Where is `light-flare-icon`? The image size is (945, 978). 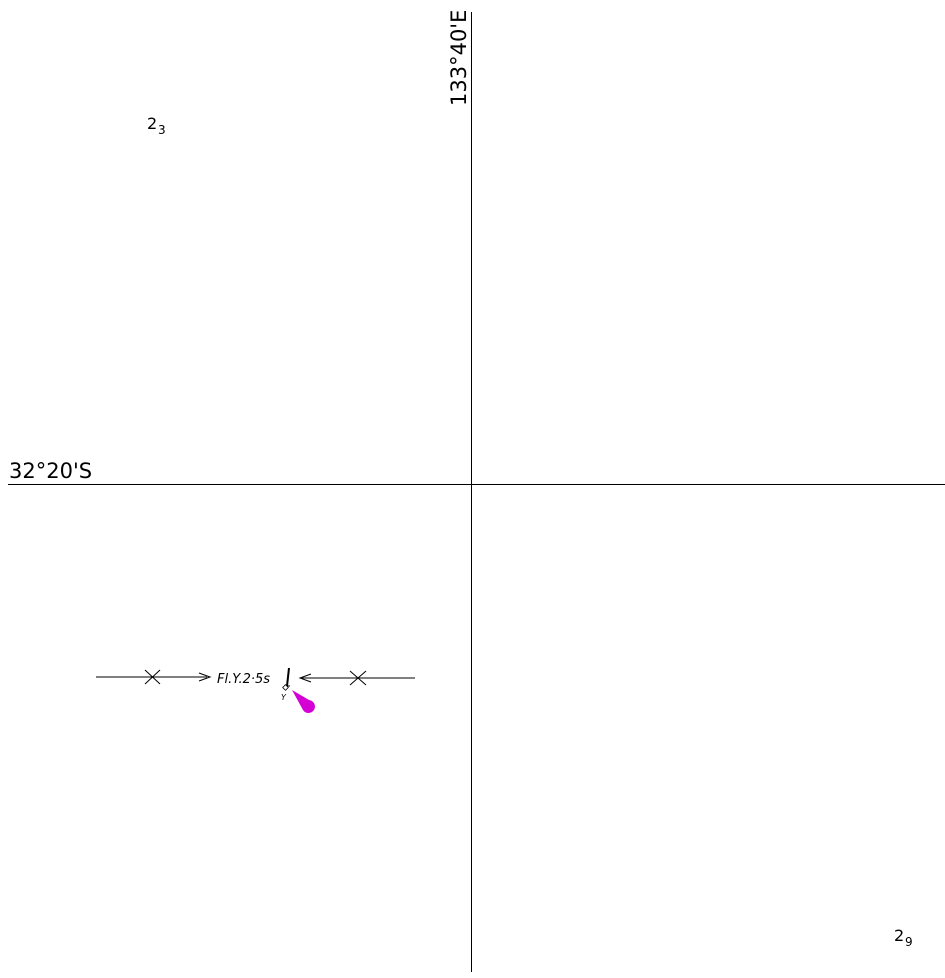
light-flare-icon is located at coordinates (303, 701).